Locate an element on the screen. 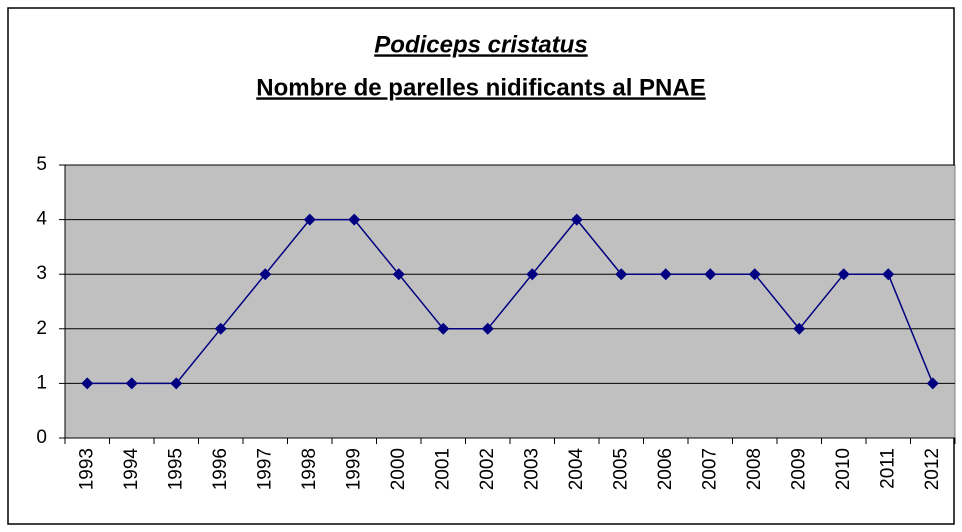 The width and height of the screenshot is (962, 532). x-tick-label: 2000 is located at coordinates (398, 469).